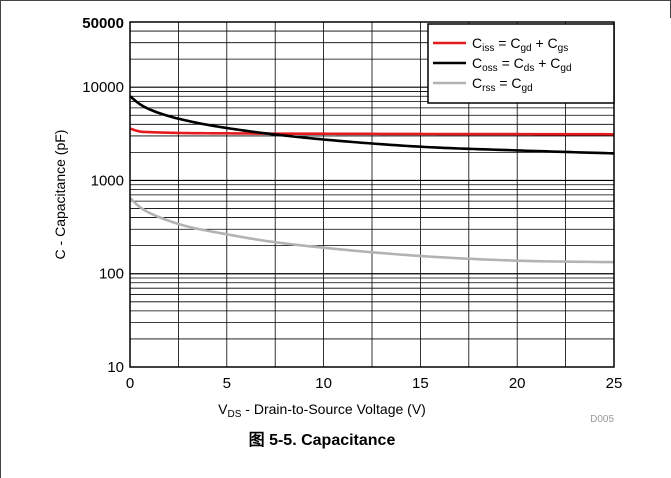 The image size is (671, 478). Describe the element at coordinates (103, 87) in the screenshot. I see `y-tick-label: 10000` at that location.